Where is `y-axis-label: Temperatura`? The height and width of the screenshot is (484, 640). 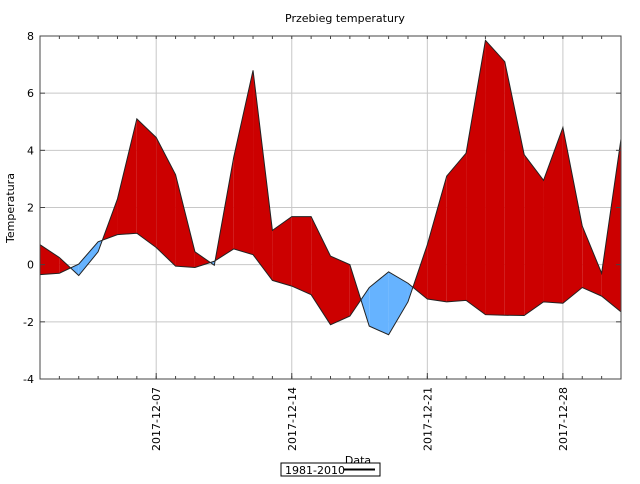
y-axis-label: Temperatura is located at coordinates (10, 208).